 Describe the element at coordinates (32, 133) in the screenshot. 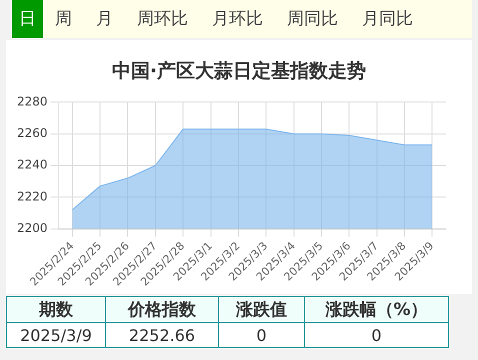

I see `y-tick-label: 2260` at that location.